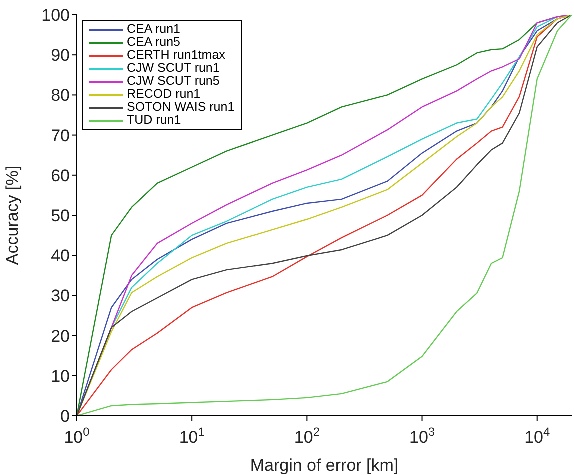 The height and width of the screenshot is (475, 574). I want to click on x-tick-label: 10$^{0}$, so click(77, 436).